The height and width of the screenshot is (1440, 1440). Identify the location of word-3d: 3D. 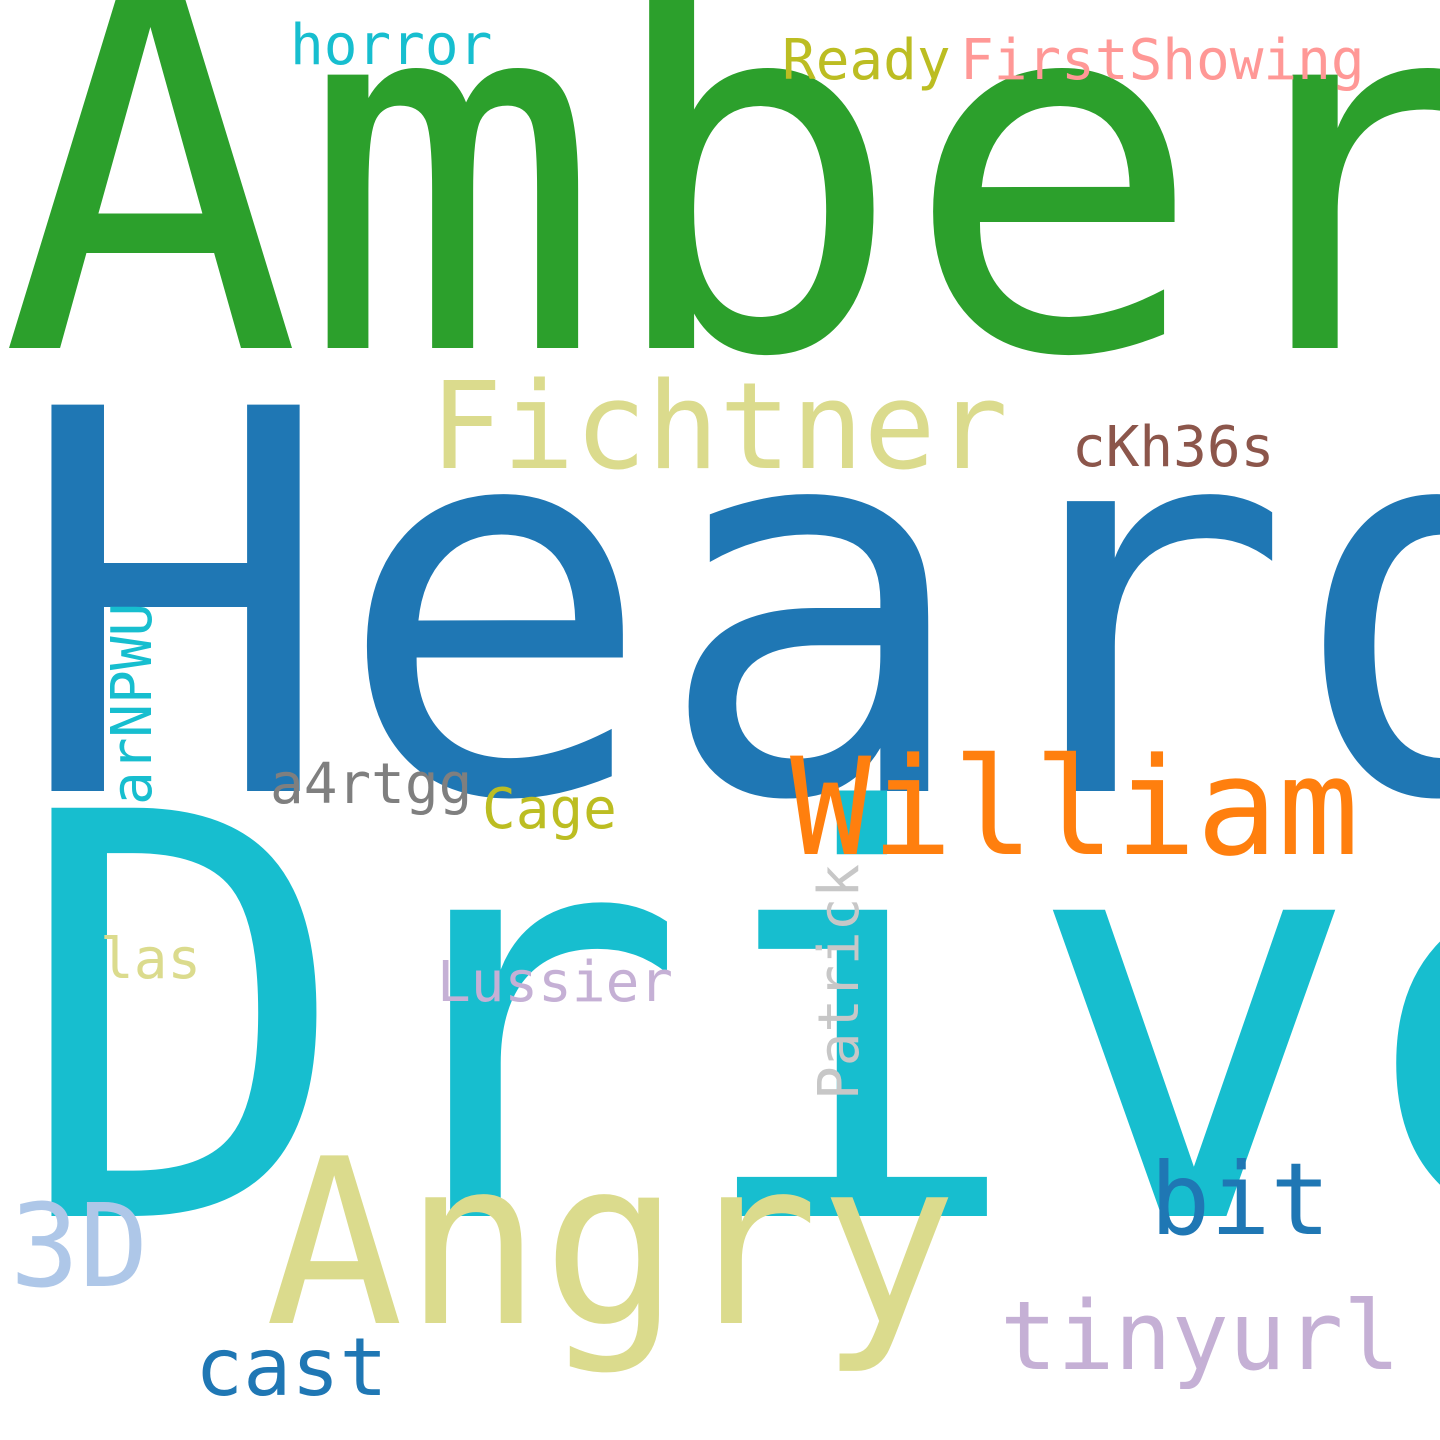
(79, 1247).